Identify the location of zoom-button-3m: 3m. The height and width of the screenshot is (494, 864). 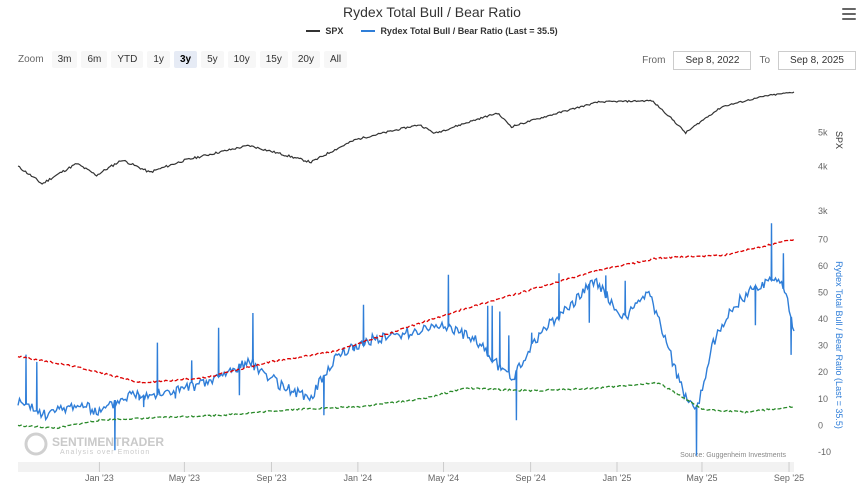
(64, 59).